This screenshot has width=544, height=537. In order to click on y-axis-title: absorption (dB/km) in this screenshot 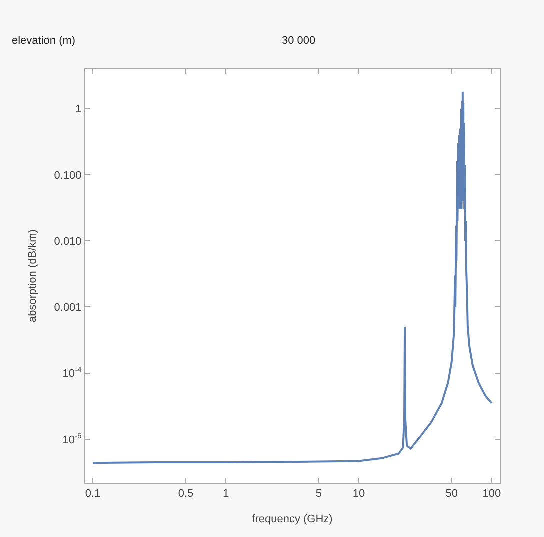, I will do `click(32, 276)`.